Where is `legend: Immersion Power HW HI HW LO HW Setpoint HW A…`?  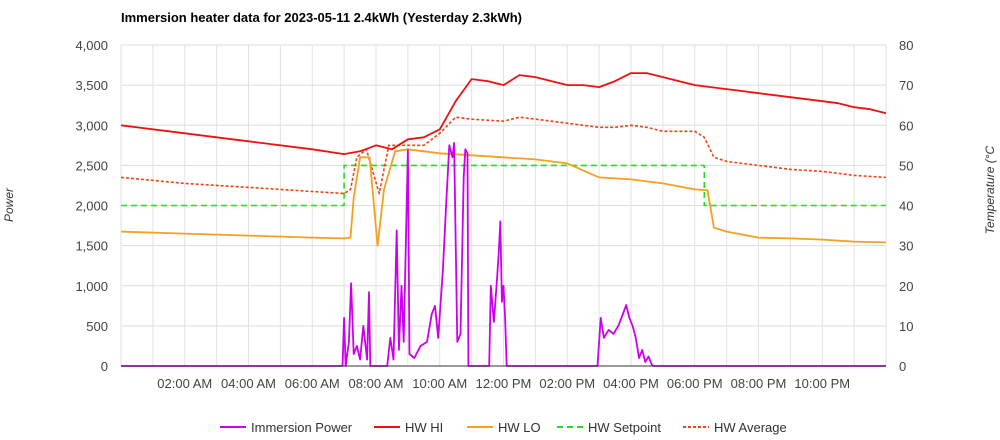
legend: Immersion Power HW HI HW LO HW Setpoint HW A… is located at coordinates (503, 427).